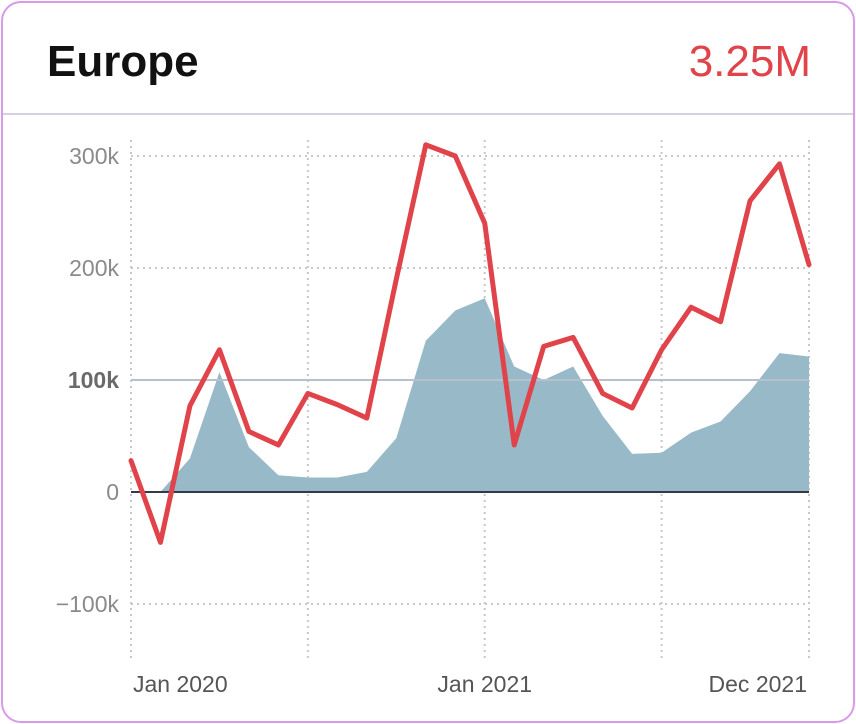  What do you see at coordinates (88, 604) in the screenshot?
I see `y-tick-label: −100k` at bounding box center [88, 604].